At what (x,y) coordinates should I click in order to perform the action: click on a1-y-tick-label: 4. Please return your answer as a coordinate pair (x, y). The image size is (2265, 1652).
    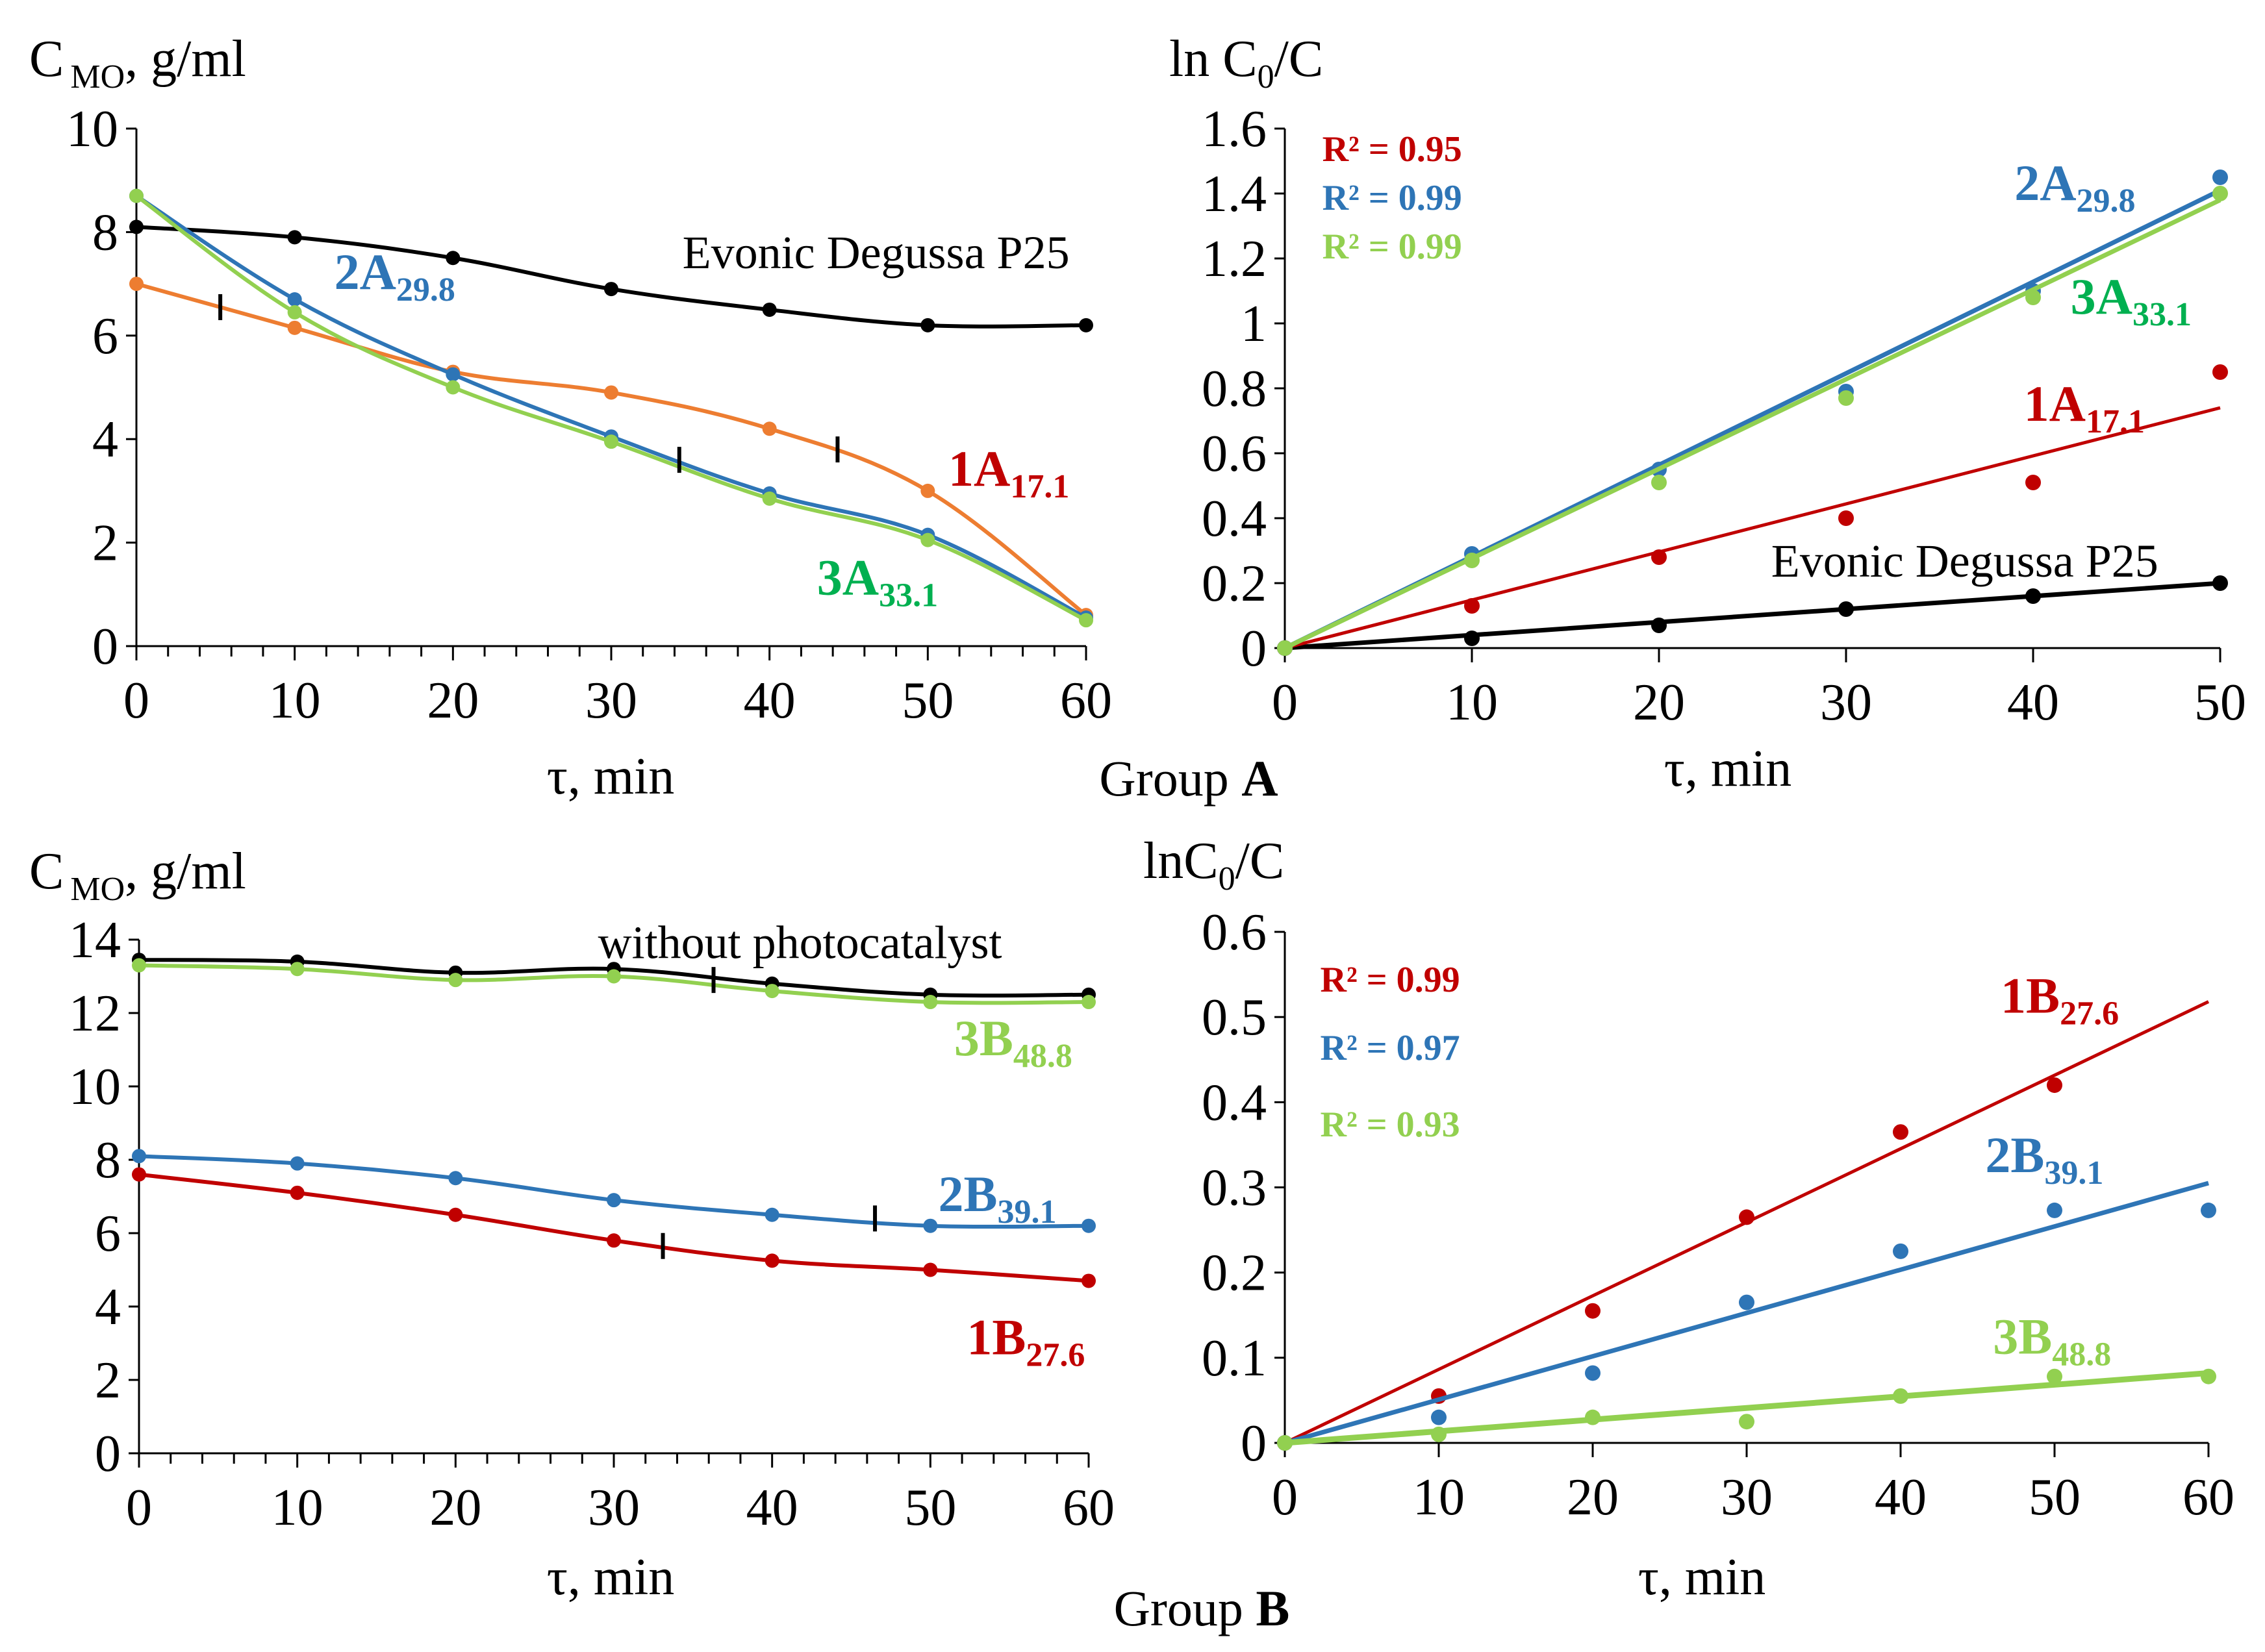
    Looking at the image, I should click on (105, 440).